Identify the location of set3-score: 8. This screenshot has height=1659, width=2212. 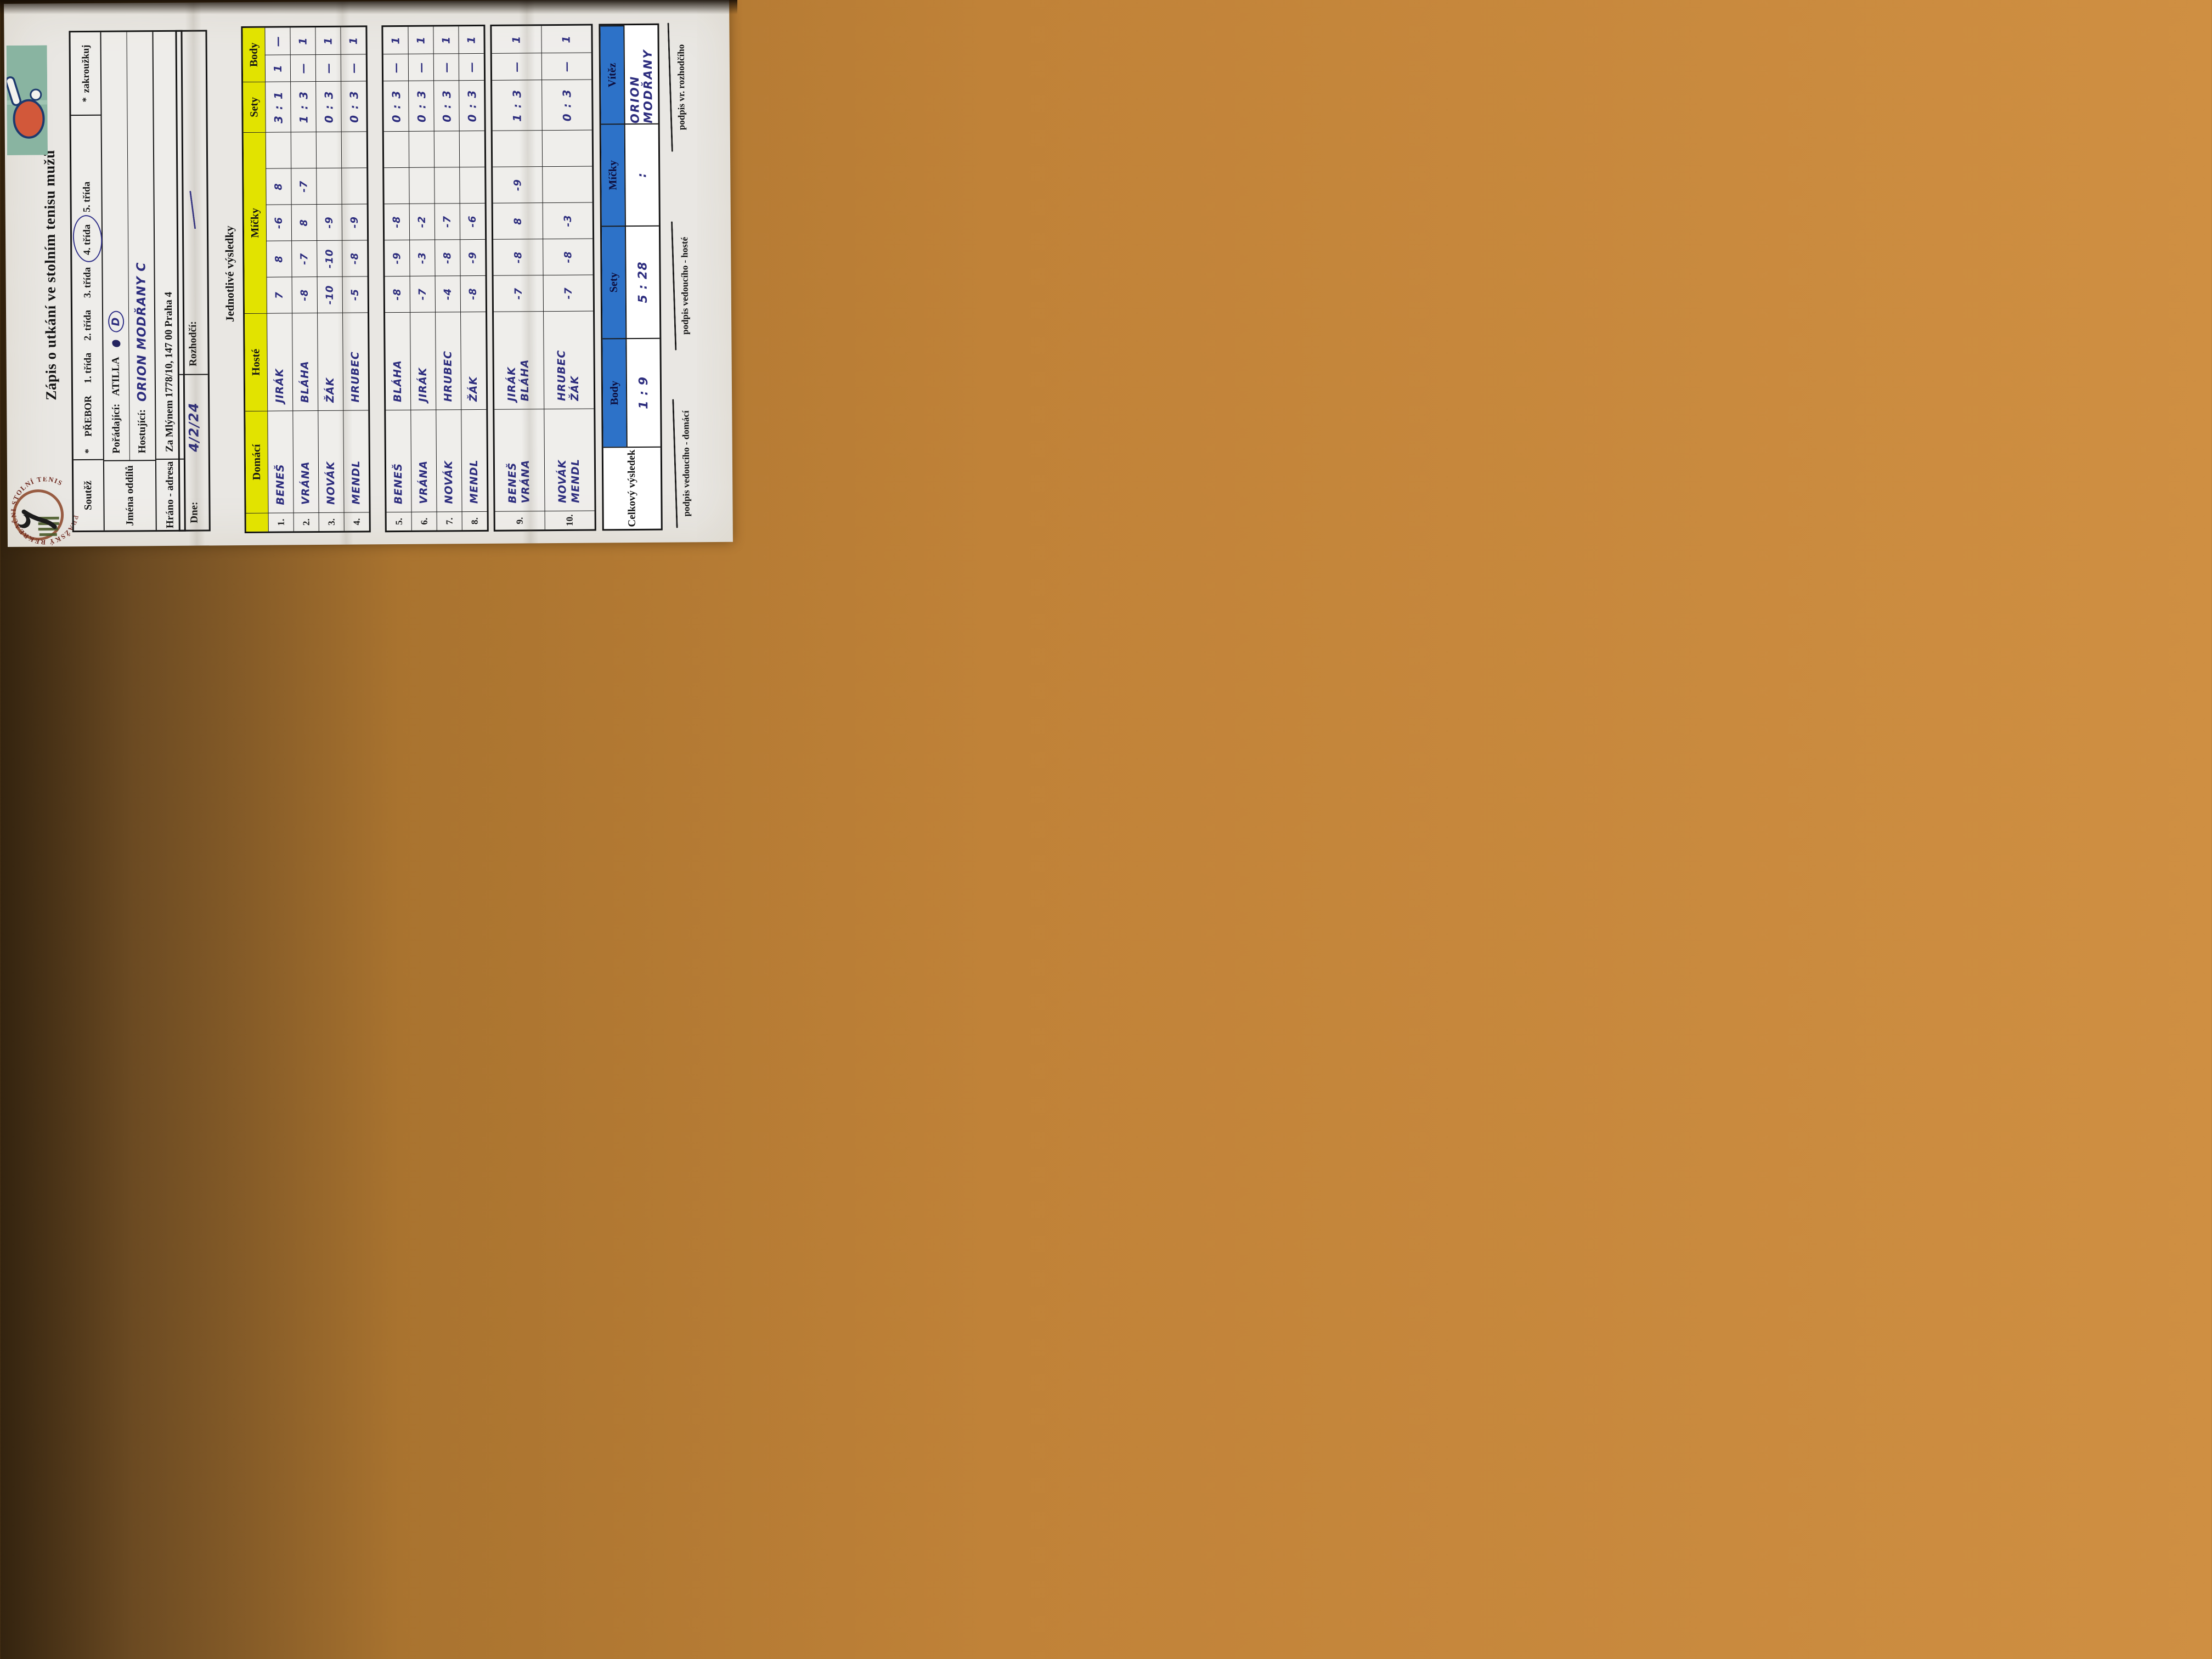
(518, 220).